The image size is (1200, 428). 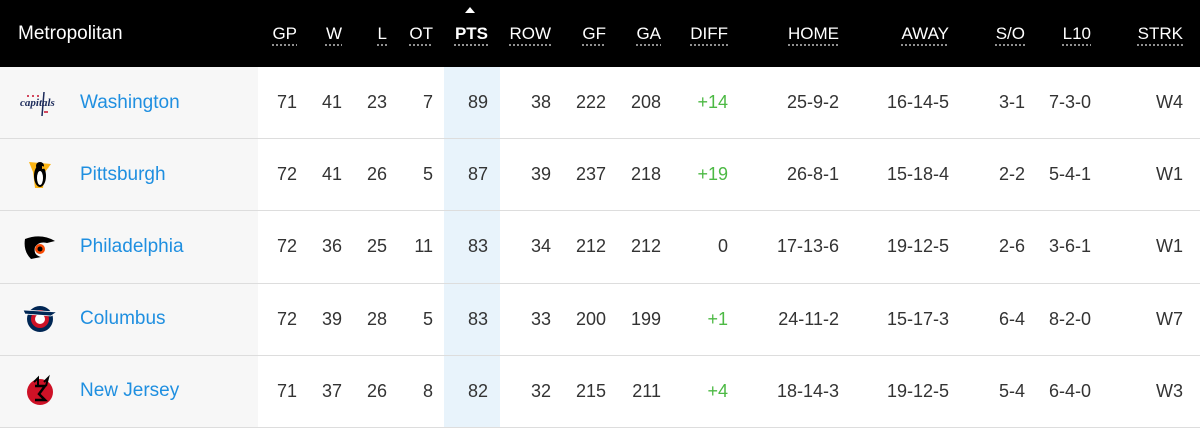 I want to click on stat-value: 3-6-1, so click(x=1069, y=246).